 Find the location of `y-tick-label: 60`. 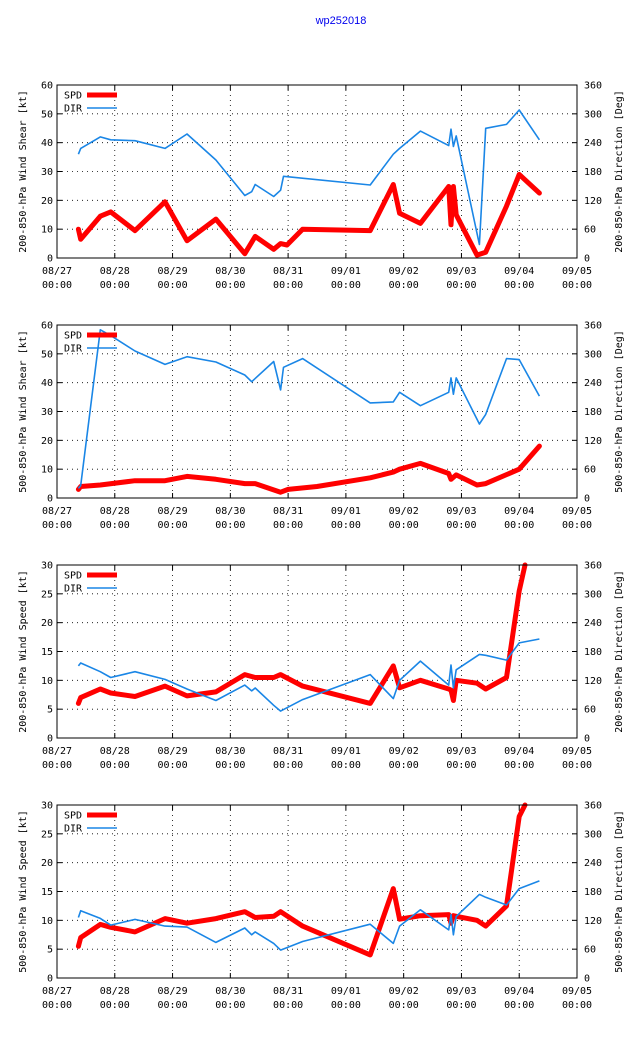

y-tick-label: 60 is located at coordinates (47, 86).